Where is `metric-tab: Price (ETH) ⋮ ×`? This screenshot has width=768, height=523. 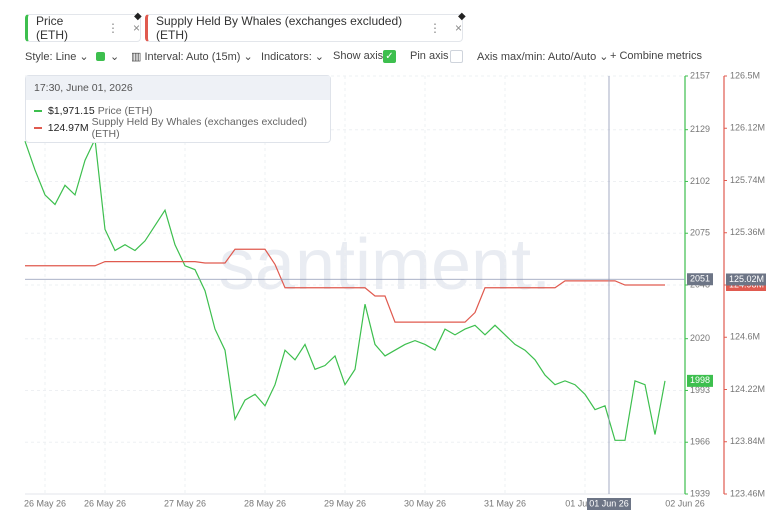 metric-tab: Price (ETH) ⋮ × is located at coordinates (83, 28).